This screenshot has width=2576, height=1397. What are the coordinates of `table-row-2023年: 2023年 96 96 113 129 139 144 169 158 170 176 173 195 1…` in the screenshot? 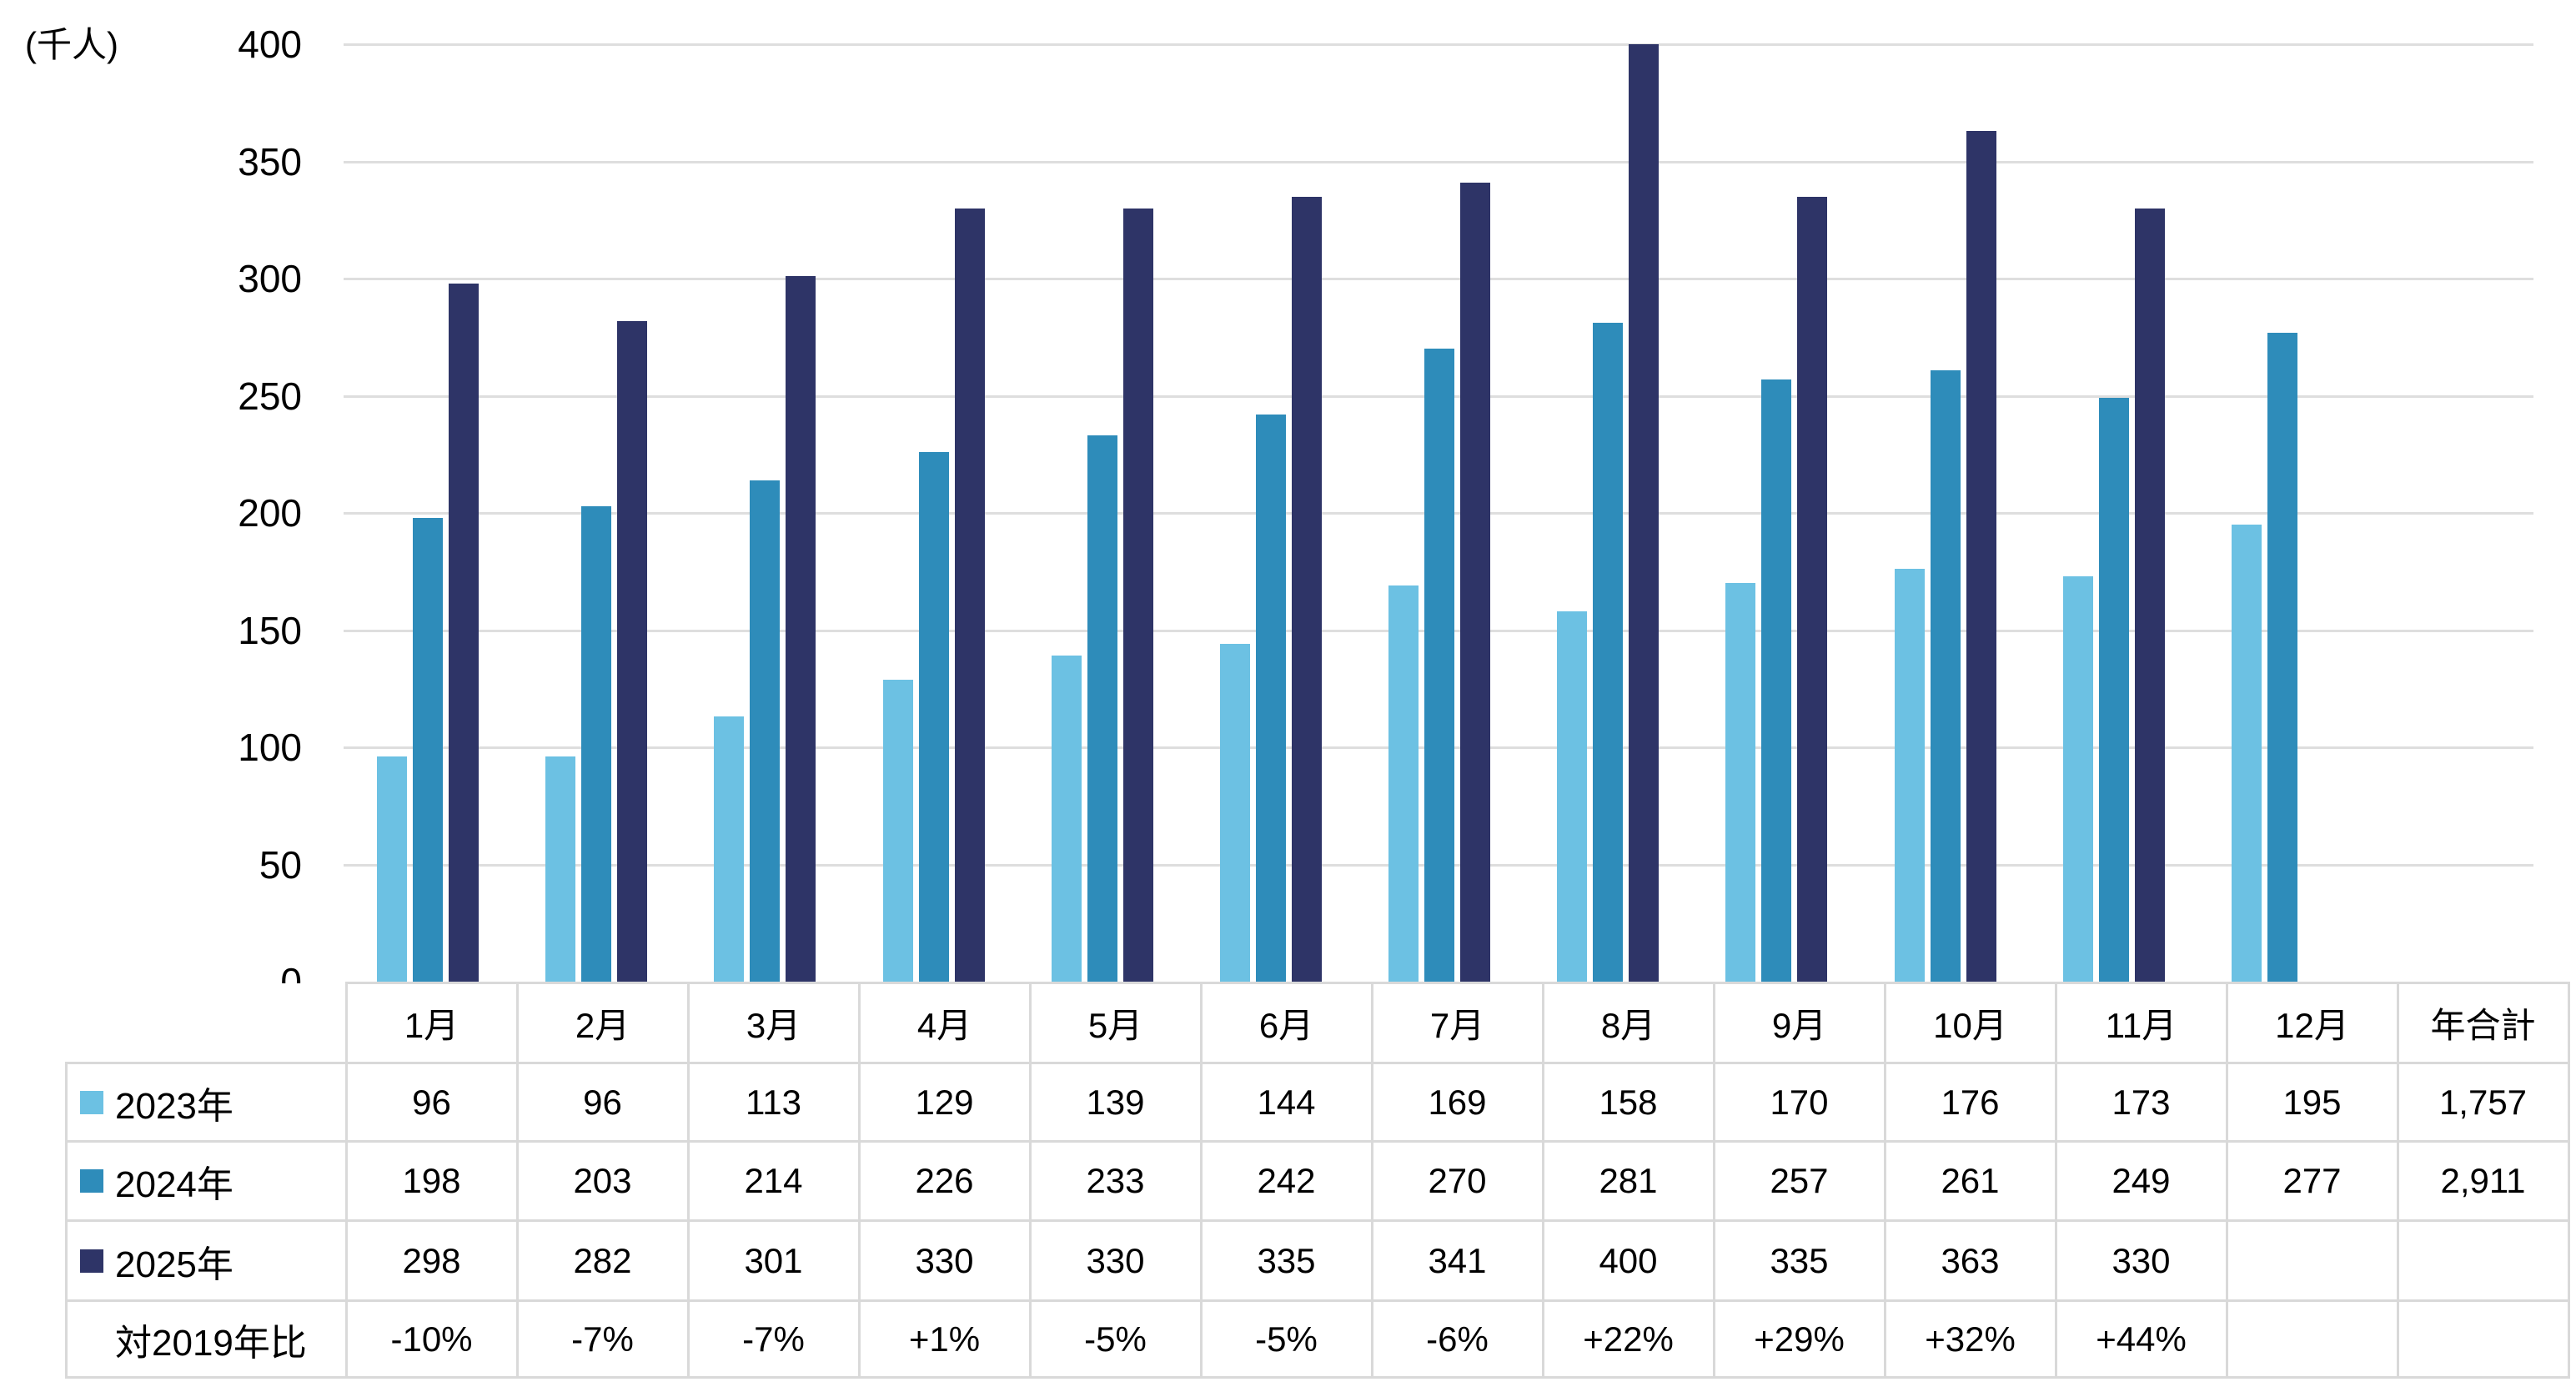 It's located at (1317, 1102).